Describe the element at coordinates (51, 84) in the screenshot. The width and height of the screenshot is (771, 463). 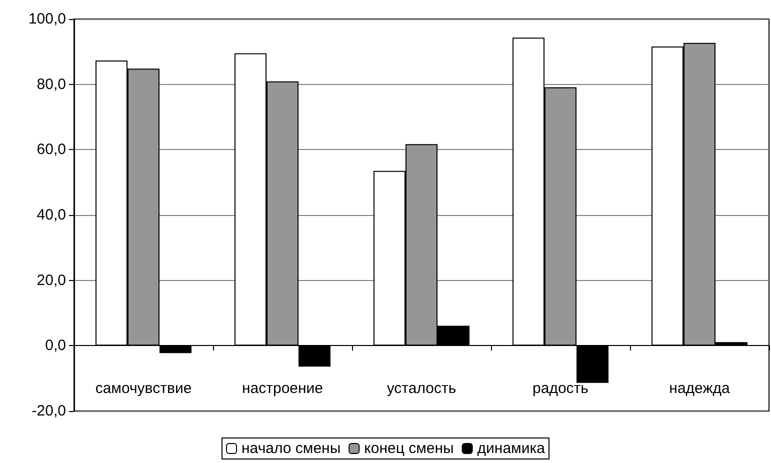
I see `y-tick-label: 80,0` at that location.